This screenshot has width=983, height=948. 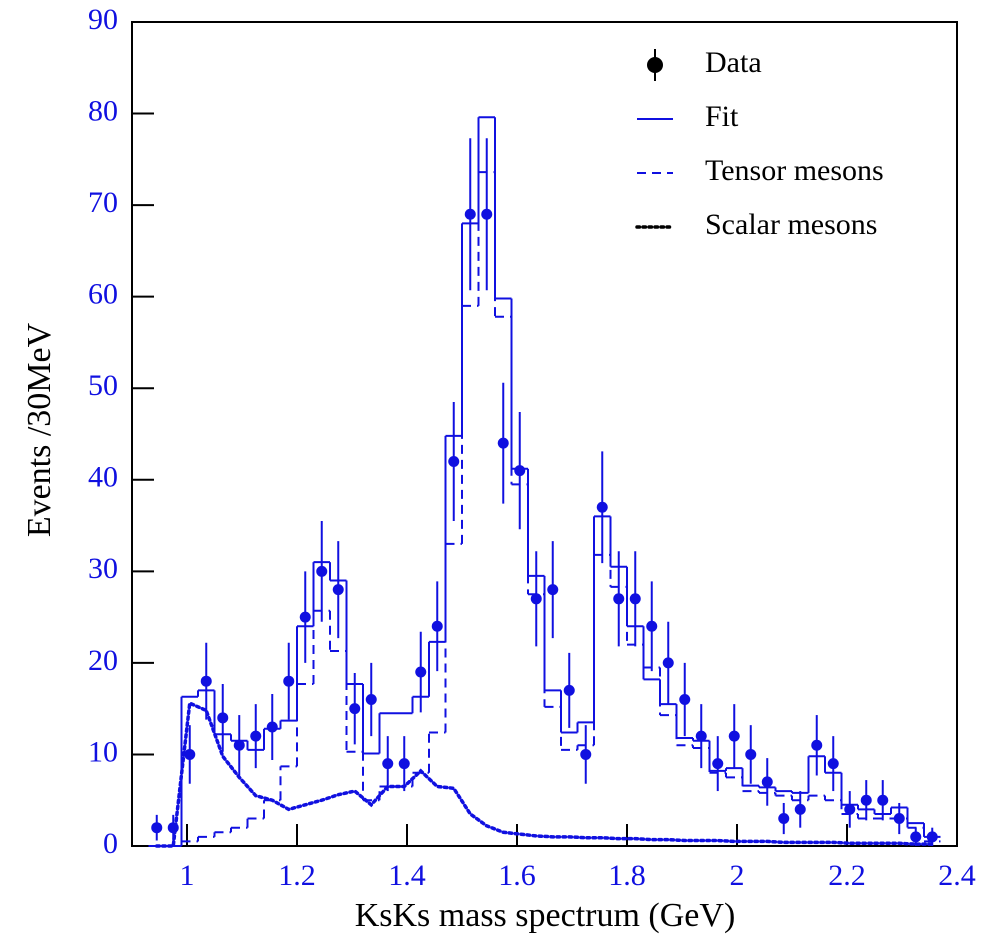 What do you see at coordinates (103, 294) in the screenshot?
I see `y-tick-label: 60` at bounding box center [103, 294].